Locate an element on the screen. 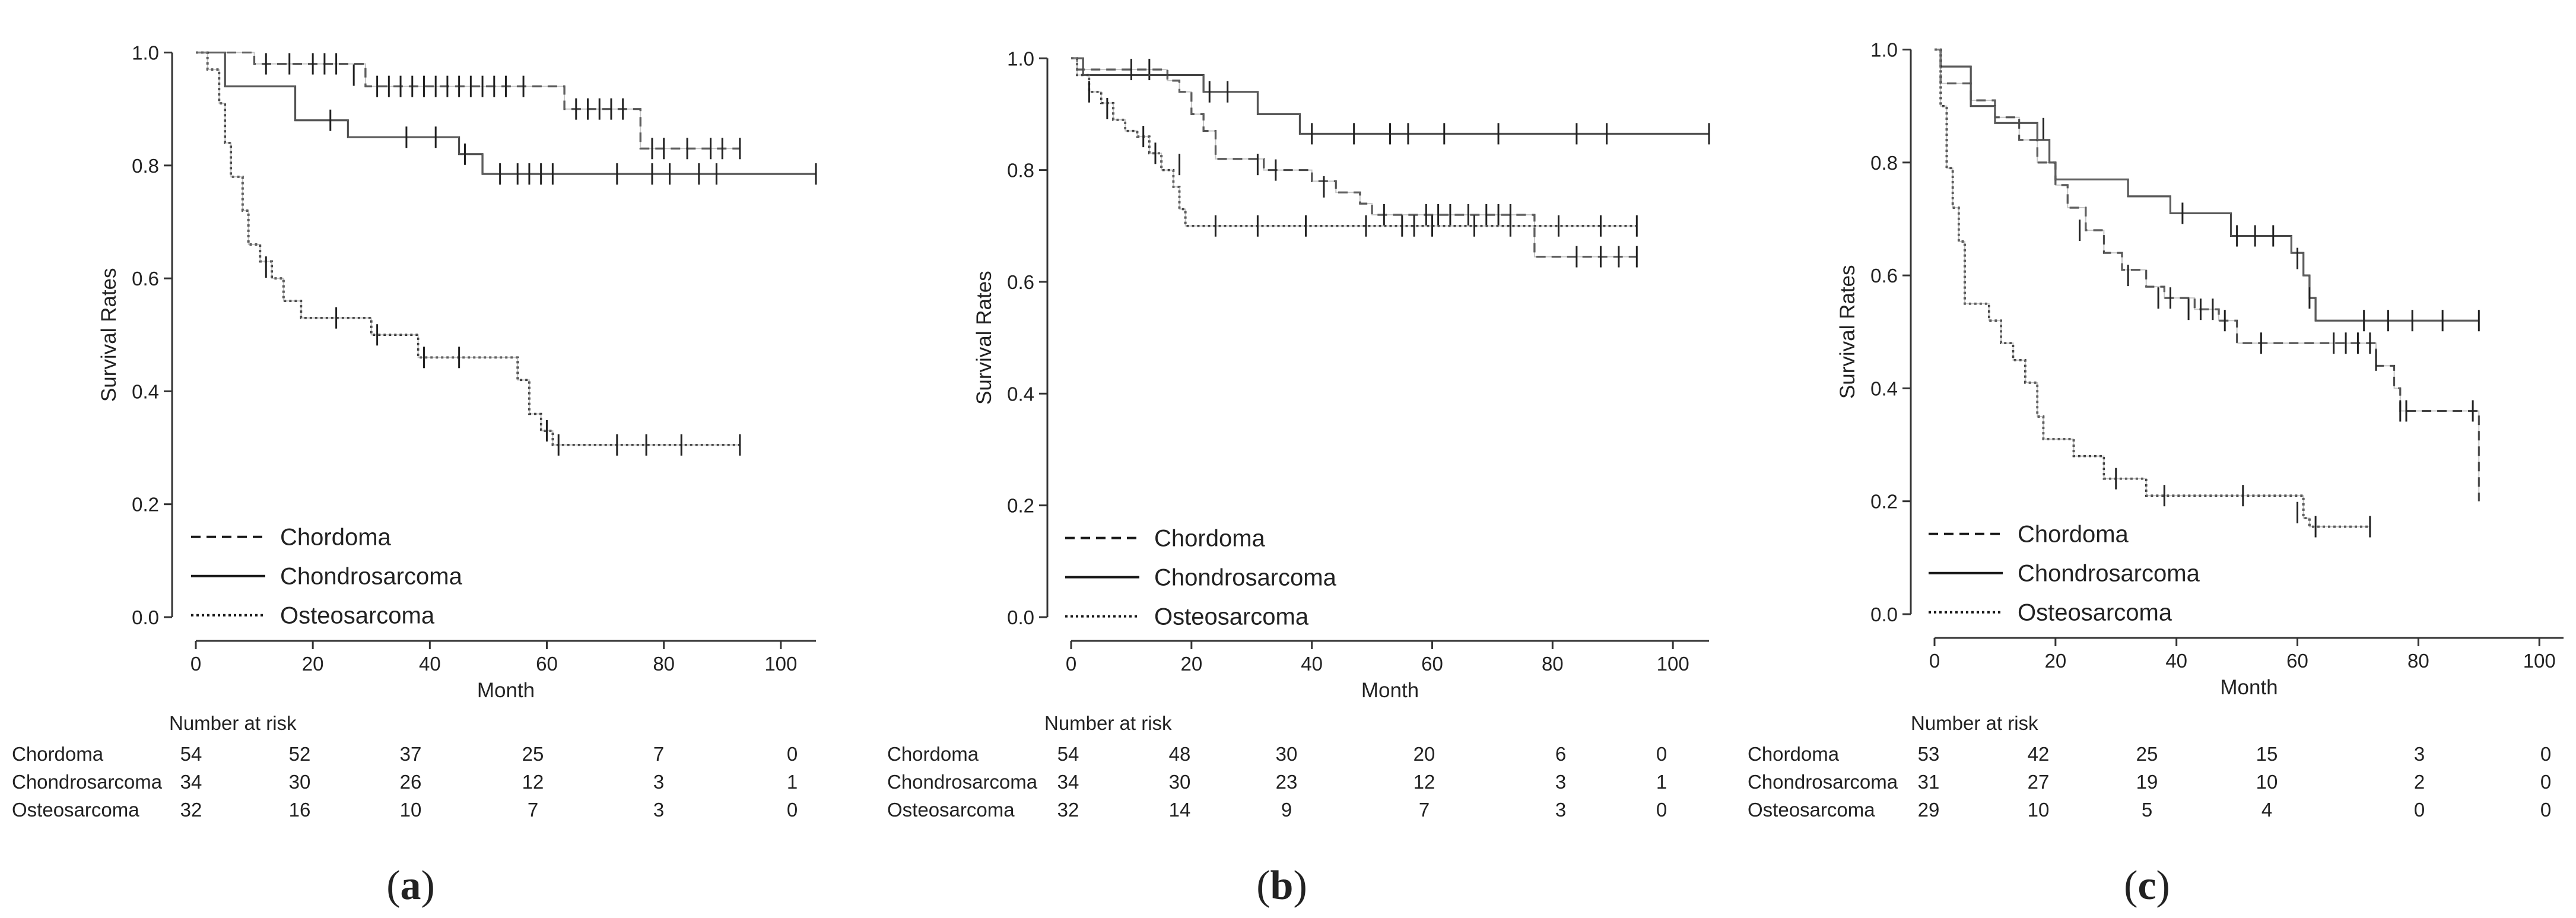 This screenshot has height=918, width=2576. risk-count: 23 is located at coordinates (1287, 782).